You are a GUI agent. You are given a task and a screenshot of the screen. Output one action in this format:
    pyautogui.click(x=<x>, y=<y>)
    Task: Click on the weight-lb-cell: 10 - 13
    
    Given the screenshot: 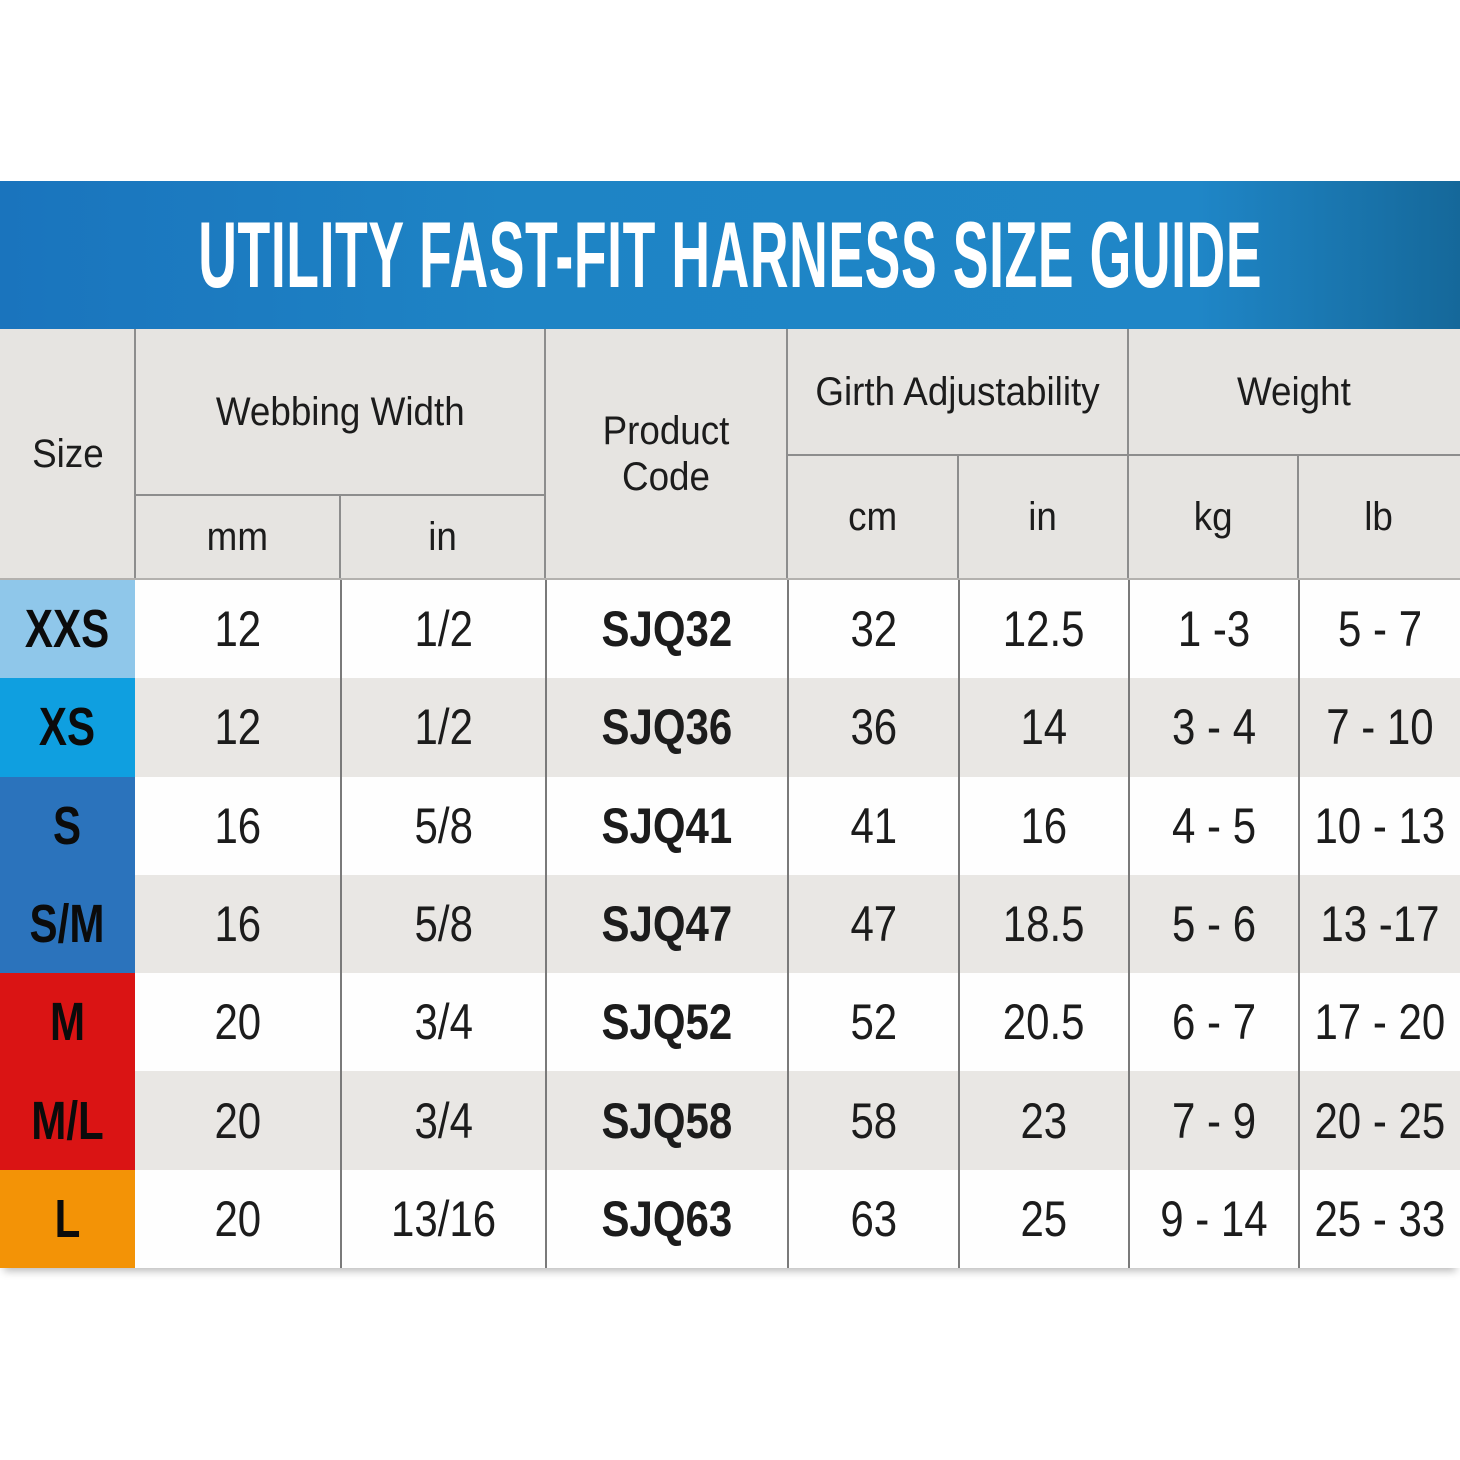 What is the action you would take?
    pyautogui.click(x=1379, y=825)
    